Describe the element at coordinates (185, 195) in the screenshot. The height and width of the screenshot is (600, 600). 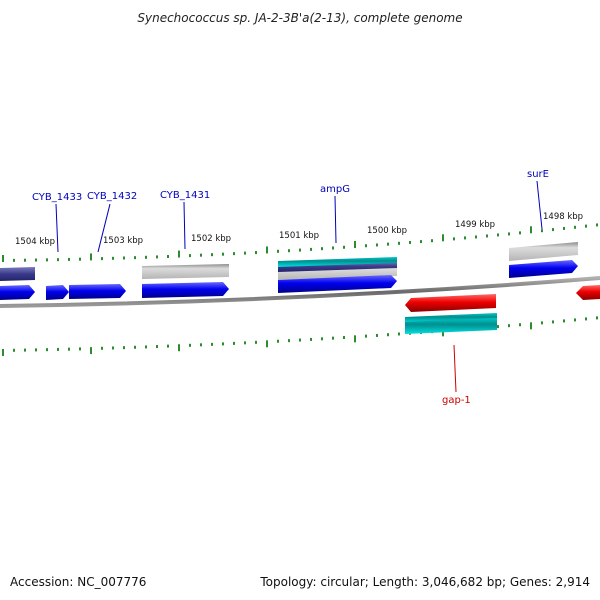
I see `gene-label-cyb1431: CYB_1431` at that location.